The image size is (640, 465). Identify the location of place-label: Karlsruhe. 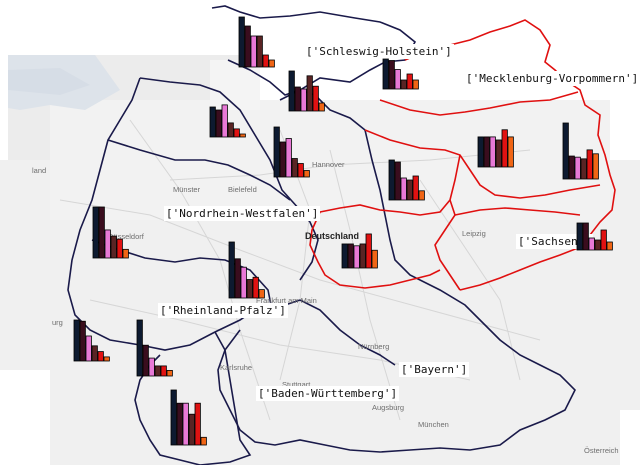
(236, 367).